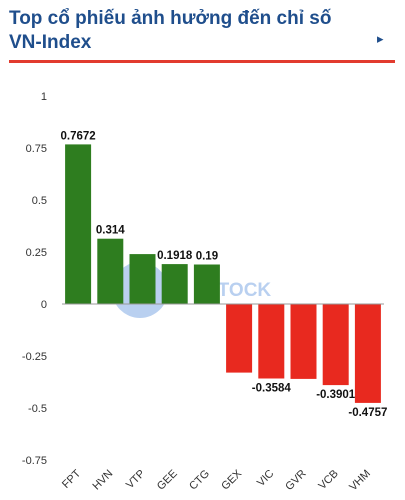 This screenshot has height=500, width=405. I want to click on y-tick-label: -0.75, so click(34, 461).